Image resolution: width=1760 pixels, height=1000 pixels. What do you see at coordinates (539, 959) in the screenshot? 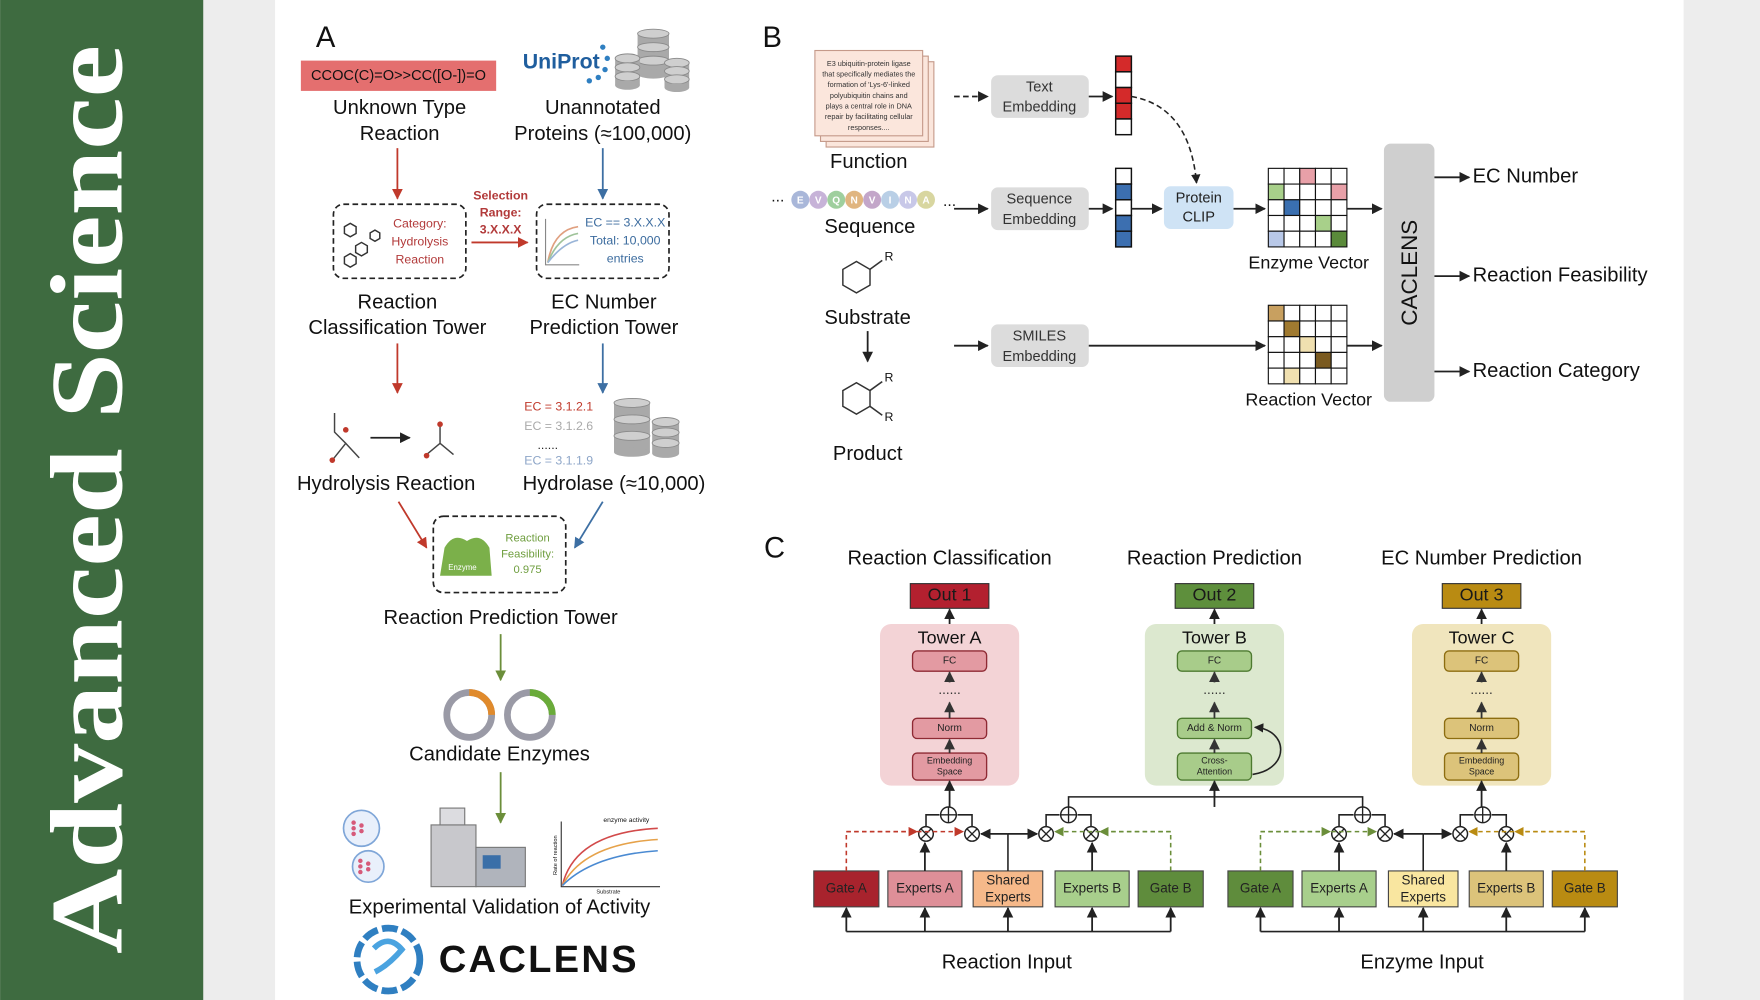
I see `logo: CACLENS` at bounding box center [539, 959].